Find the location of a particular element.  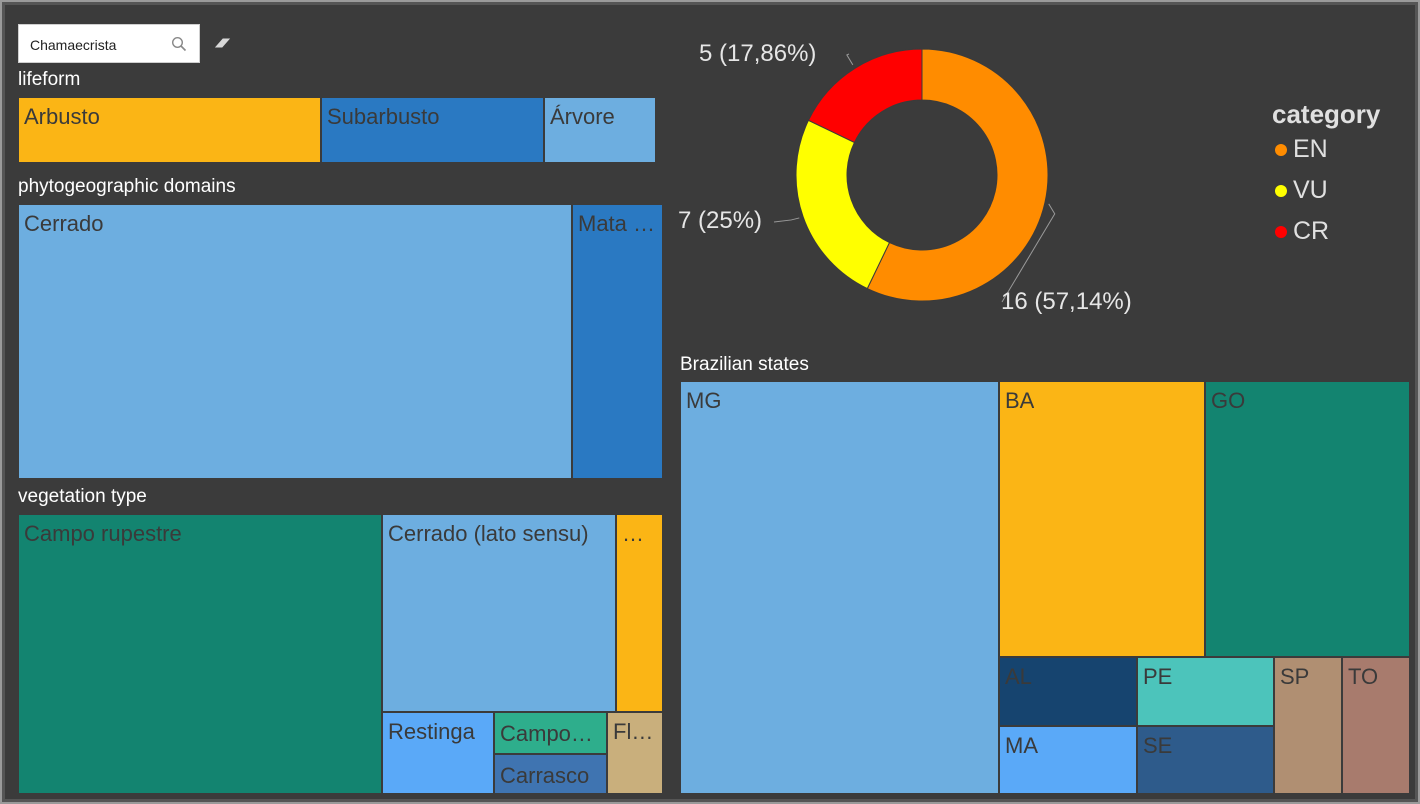

search-value: Chamaecrista is located at coordinates (73, 45).